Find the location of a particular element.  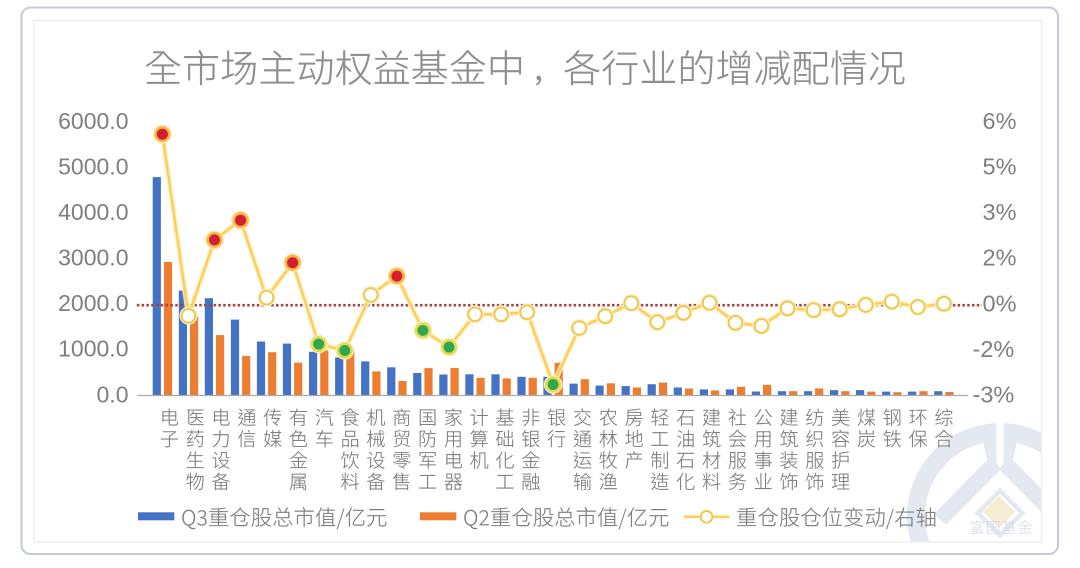

svg-text: 0% is located at coordinates (1000, 303).